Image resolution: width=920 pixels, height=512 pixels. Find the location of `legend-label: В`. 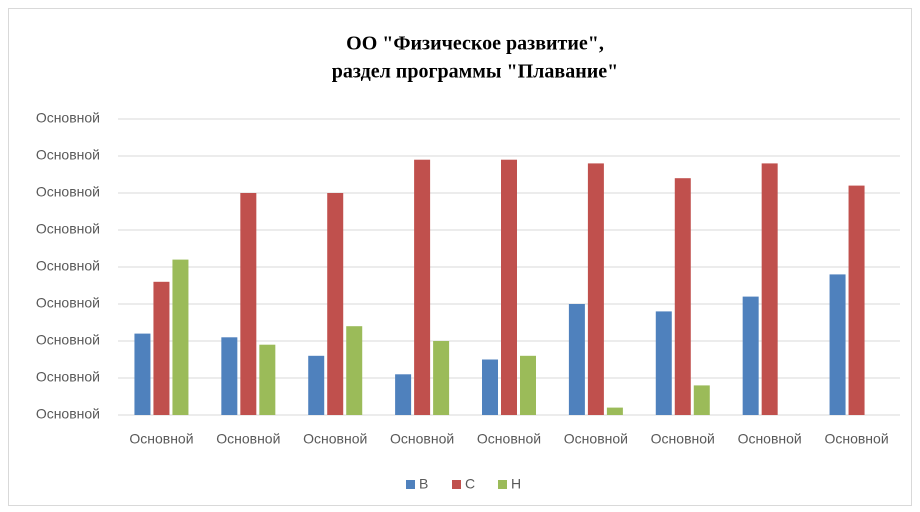

legend-label: В is located at coordinates (423, 484).